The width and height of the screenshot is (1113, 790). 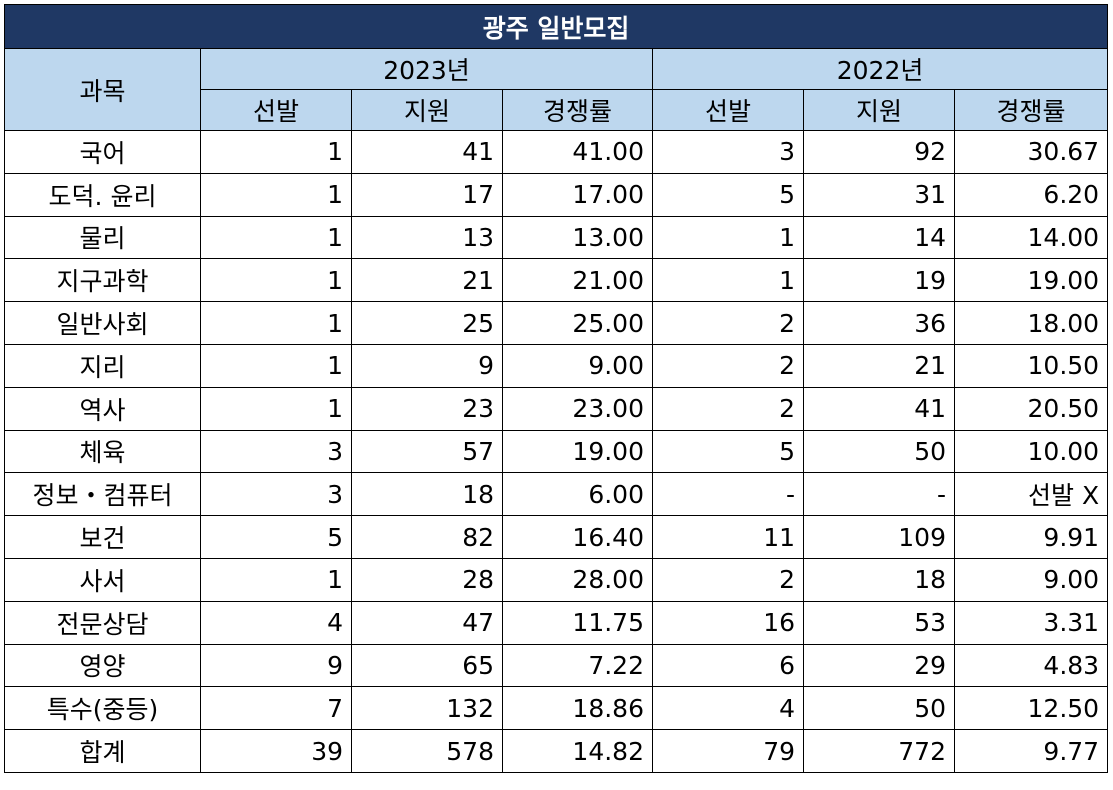 What do you see at coordinates (102, 622) in the screenshot?
I see `subject-cell: 전문상담` at bounding box center [102, 622].